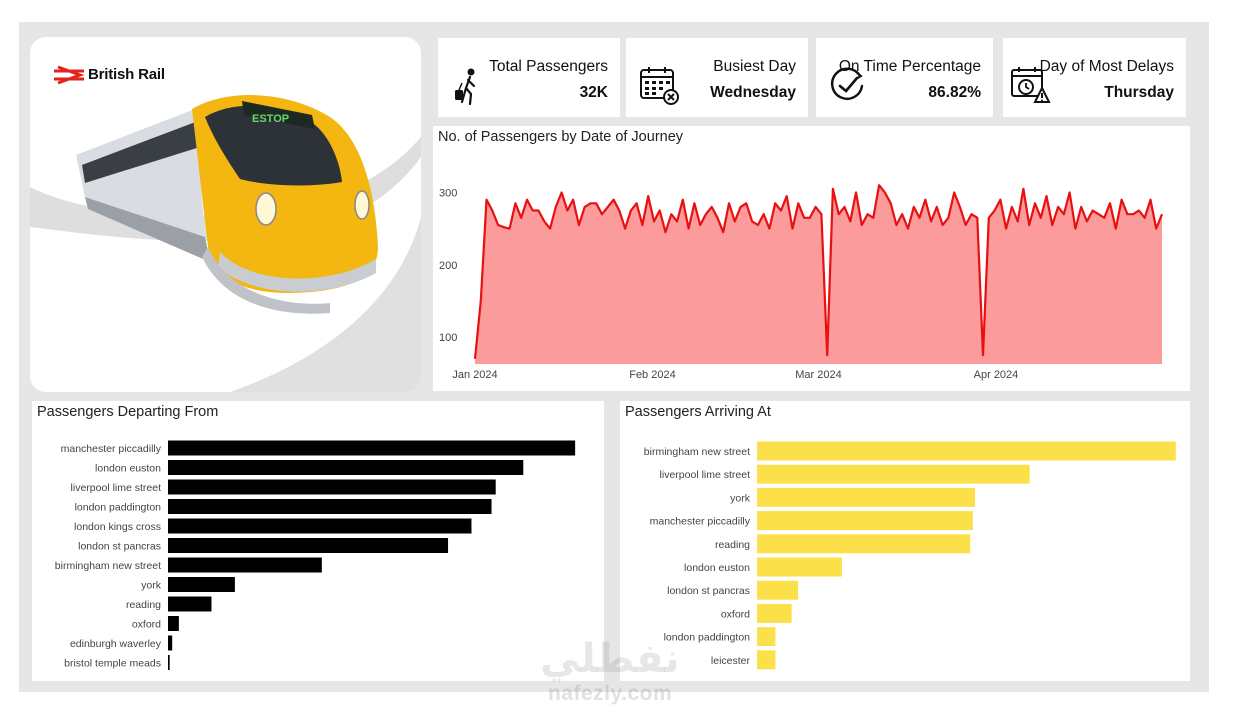 This screenshot has height=711, width=1233. I want to click on kpi-title: Busiest Day, so click(754, 66).